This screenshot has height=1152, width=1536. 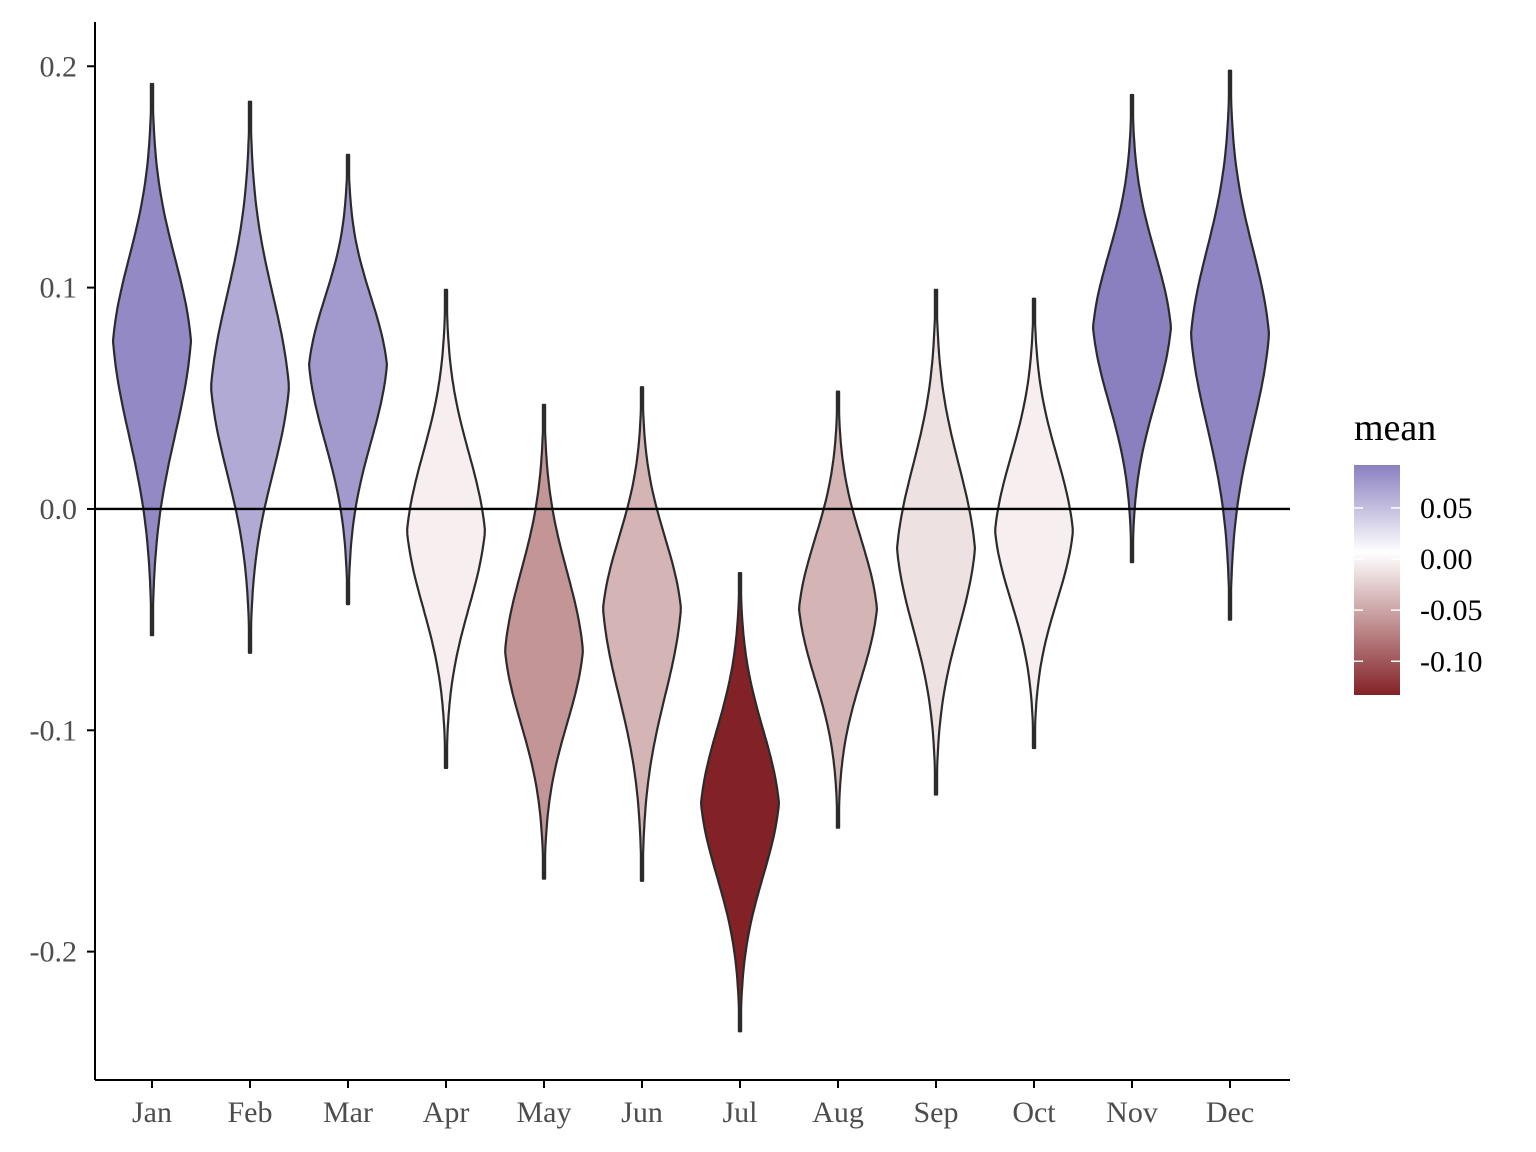 I want to click on x-tick-label-may: May, so click(x=544, y=1112).